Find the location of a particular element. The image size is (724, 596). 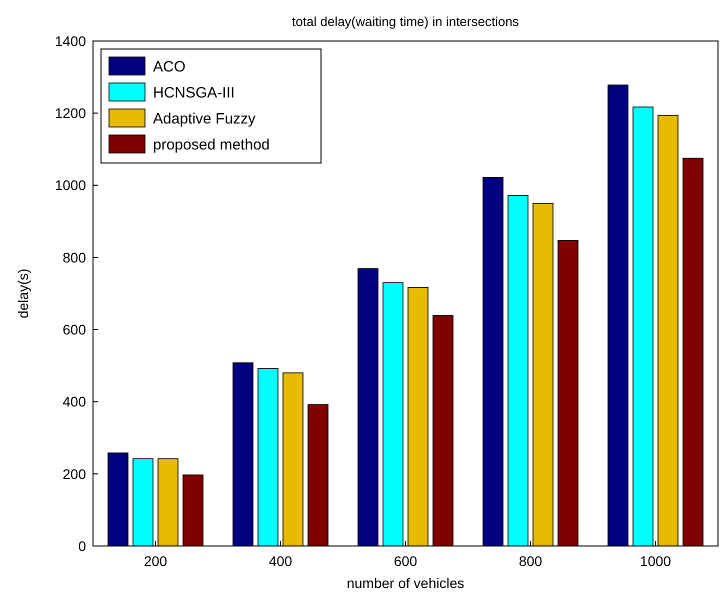

legend-label: HCNSGA-III is located at coordinates (194, 93).